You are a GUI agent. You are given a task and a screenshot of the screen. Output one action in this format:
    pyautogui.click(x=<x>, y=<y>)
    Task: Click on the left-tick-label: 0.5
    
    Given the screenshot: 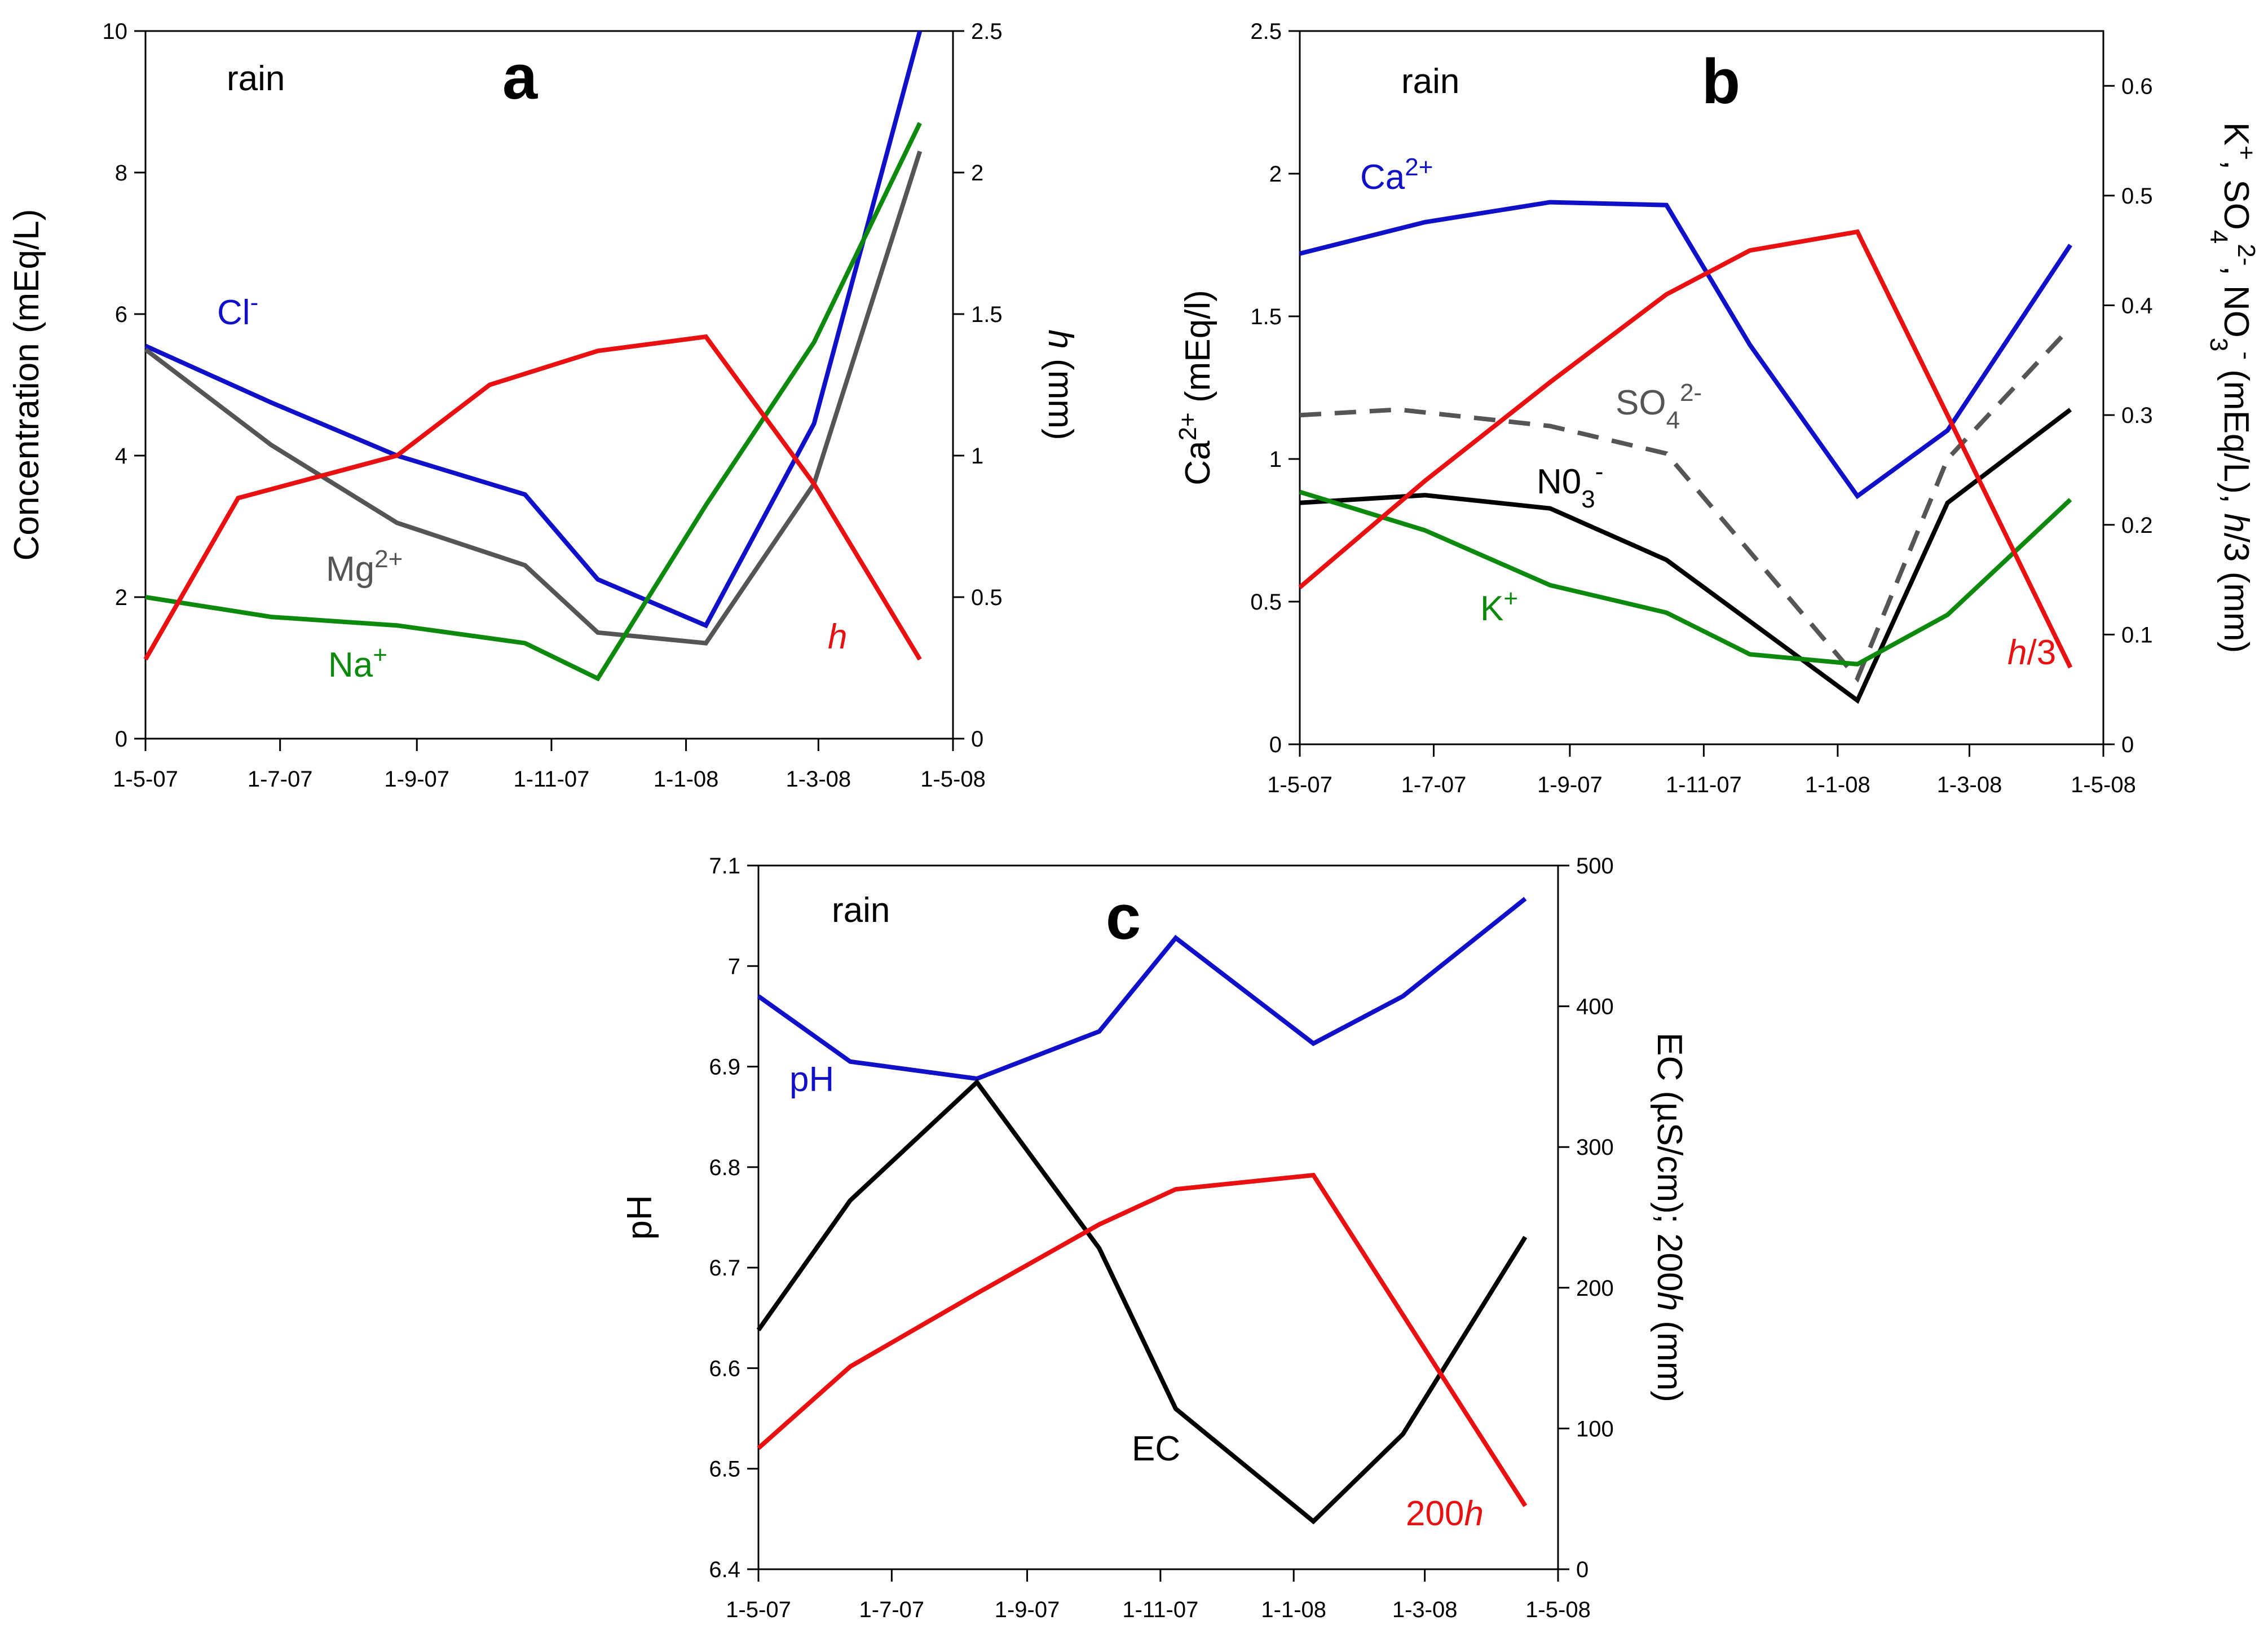 What is the action you would take?
    pyautogui.click(x=1266, y=602)
    